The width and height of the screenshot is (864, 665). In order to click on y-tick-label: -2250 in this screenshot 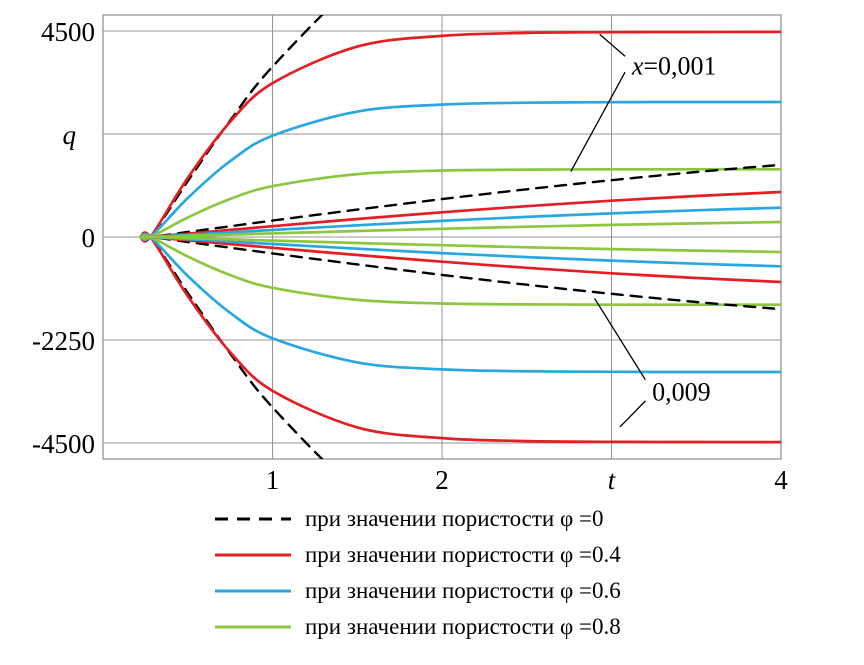, I will do `click(63, 341)`.